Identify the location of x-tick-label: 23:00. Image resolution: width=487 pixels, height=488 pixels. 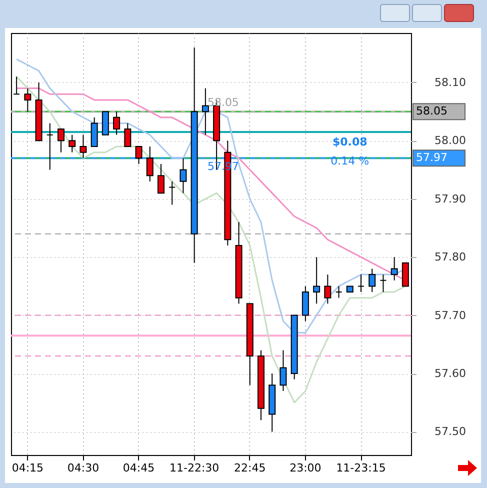
(306, 468).